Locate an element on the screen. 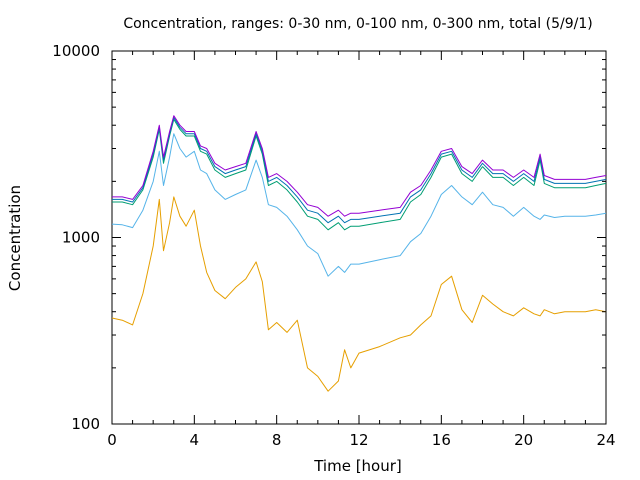  x-tick-label: 8 is located at coordinates (277, 440).